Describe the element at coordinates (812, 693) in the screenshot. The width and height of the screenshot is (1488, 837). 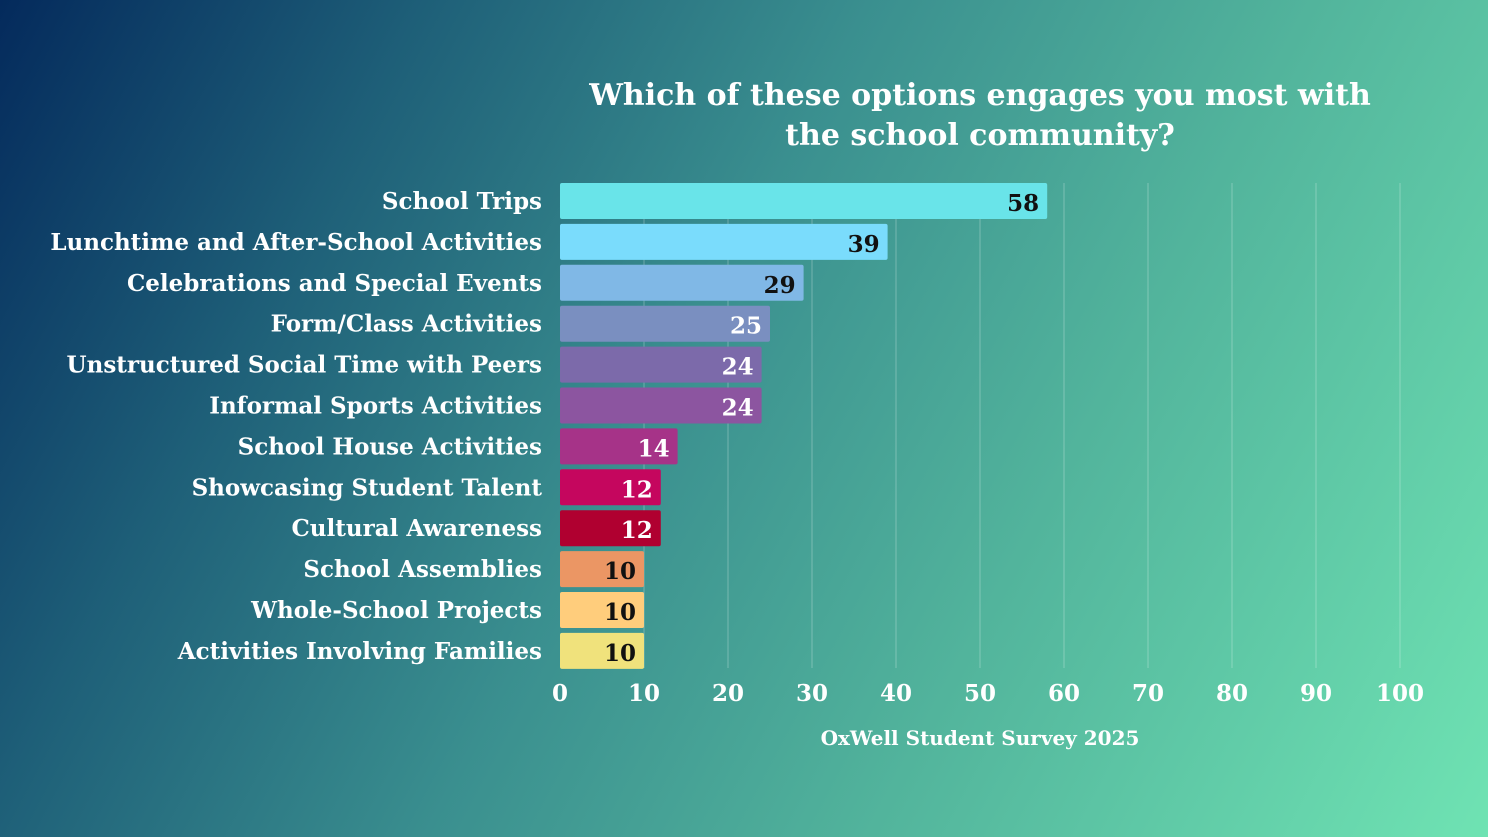
I see `x-tick-label: 30` at that location.